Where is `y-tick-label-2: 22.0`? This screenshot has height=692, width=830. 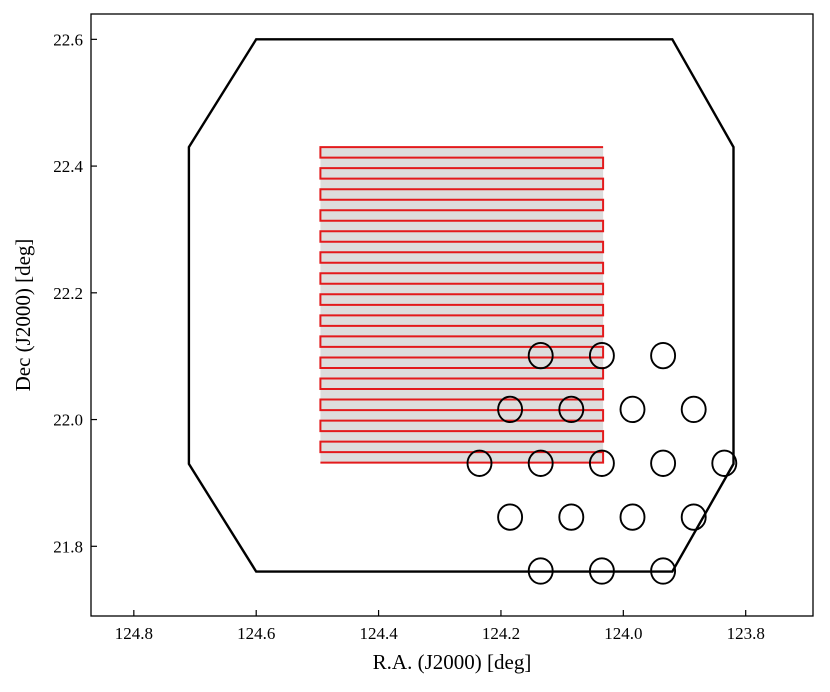 y-tick-label-2: 22.0 is located at coordinates (68, 420).